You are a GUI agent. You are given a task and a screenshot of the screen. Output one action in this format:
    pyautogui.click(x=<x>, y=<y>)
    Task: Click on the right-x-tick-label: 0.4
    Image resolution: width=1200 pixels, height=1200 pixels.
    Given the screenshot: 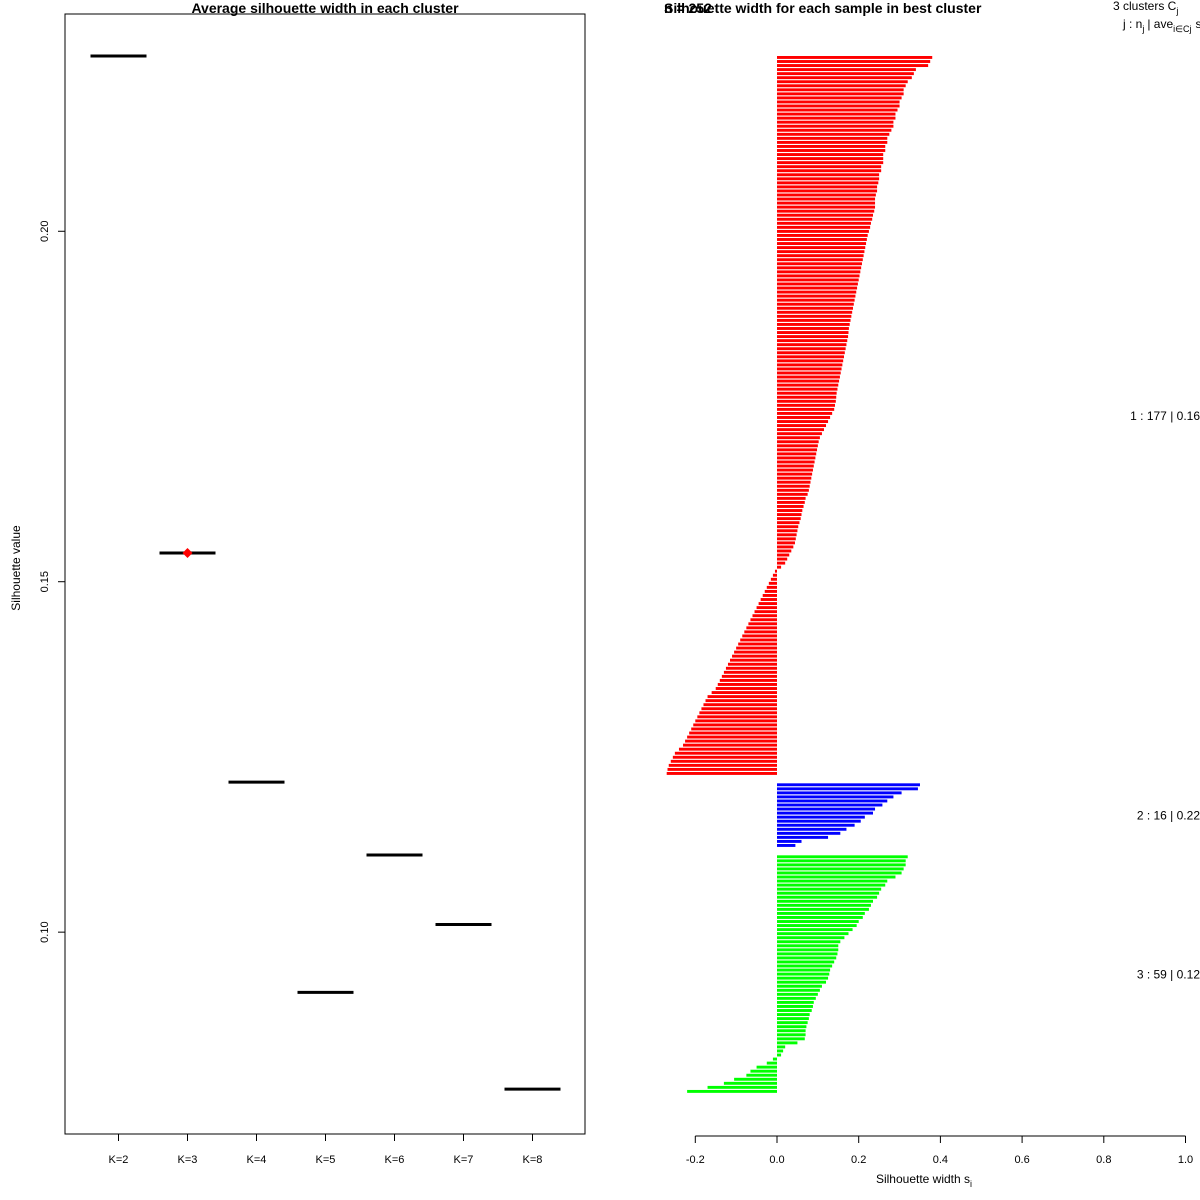 What is the action you would take?
    pyautogui.click(x=940, y=1160)
    